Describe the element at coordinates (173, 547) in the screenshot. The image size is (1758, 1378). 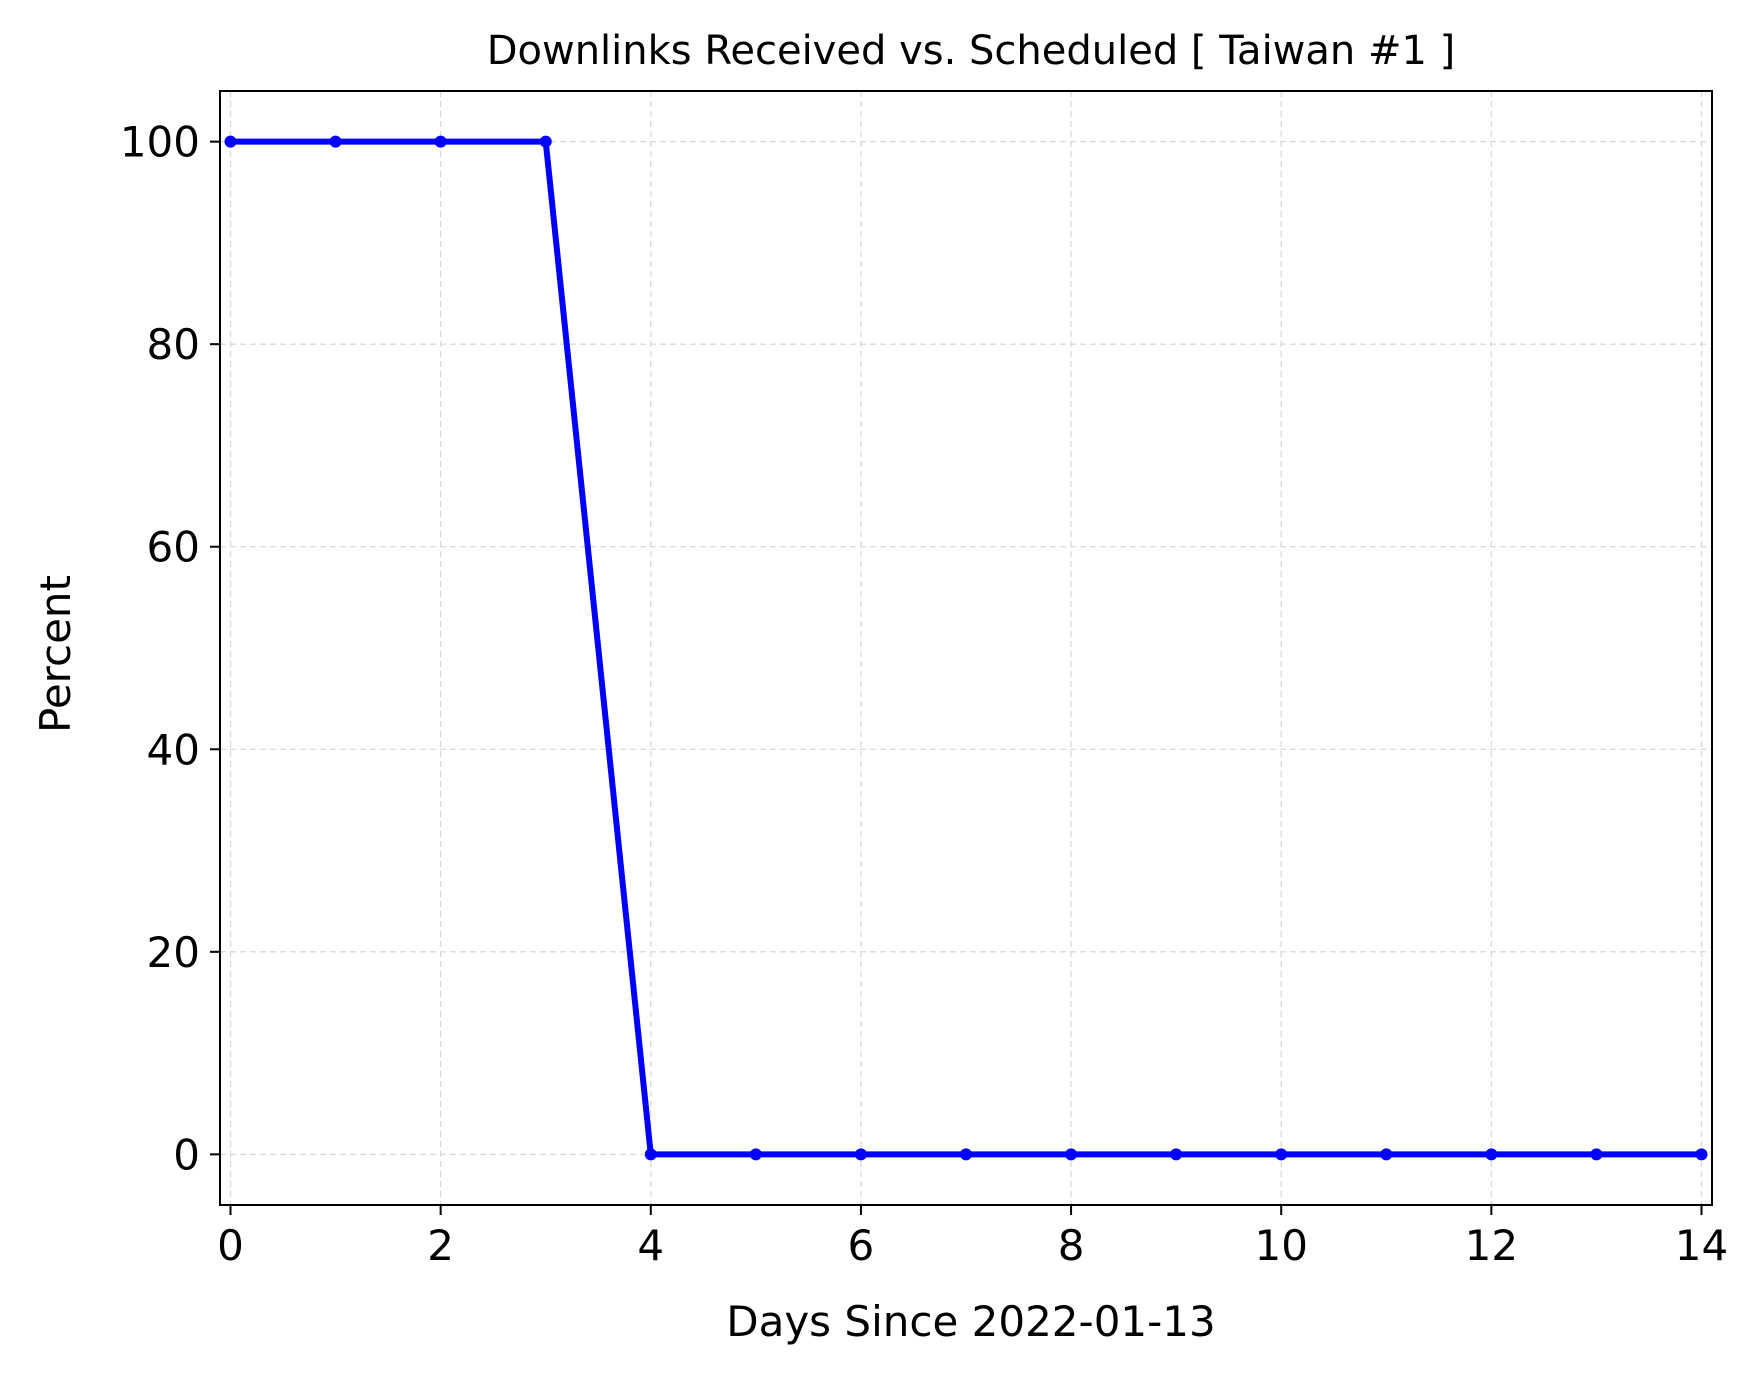
I see `y-tick-label: 60` at that location.